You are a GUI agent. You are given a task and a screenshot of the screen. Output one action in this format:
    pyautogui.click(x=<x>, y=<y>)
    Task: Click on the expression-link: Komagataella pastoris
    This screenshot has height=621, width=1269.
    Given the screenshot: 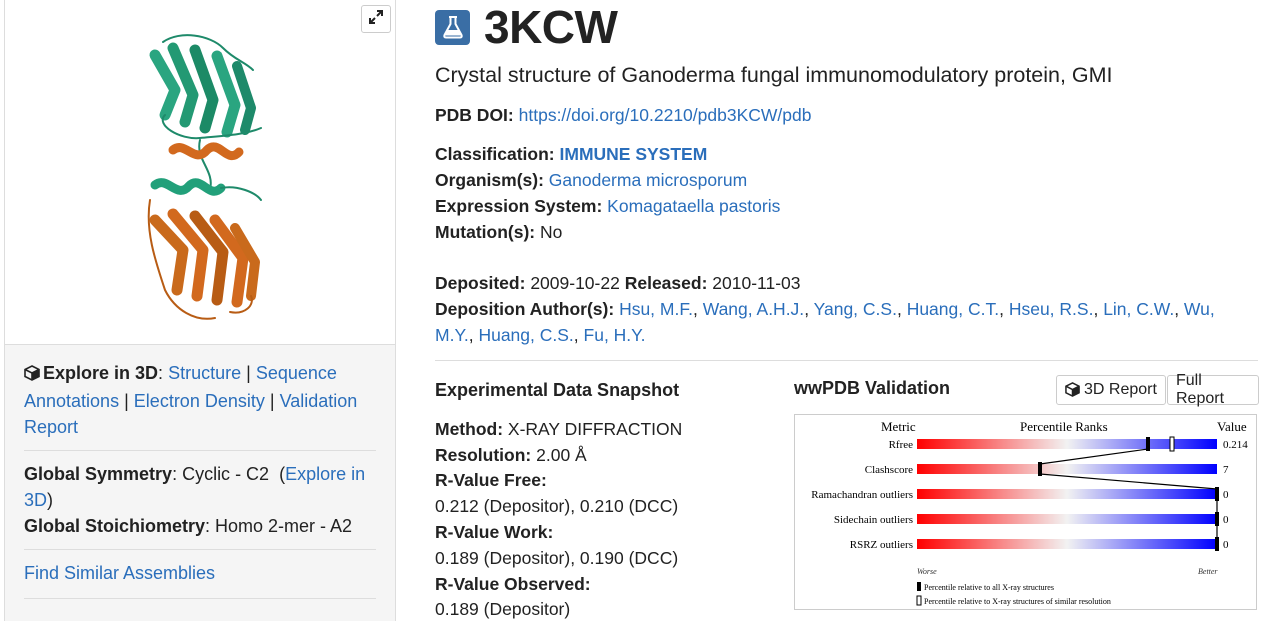 What is the action you would take?
    pyautogui.click(x=694, y=206)
    